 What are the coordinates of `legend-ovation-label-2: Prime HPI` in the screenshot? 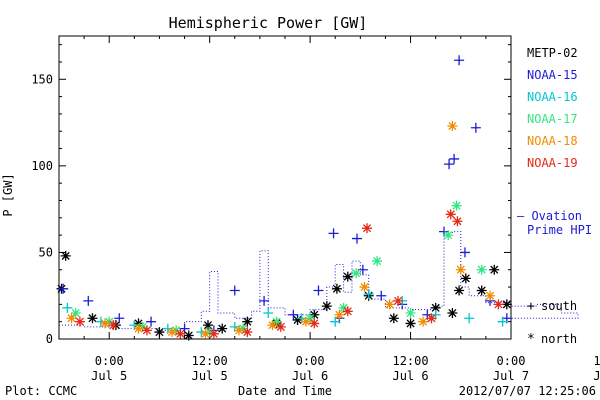 It's located at (559, 230).